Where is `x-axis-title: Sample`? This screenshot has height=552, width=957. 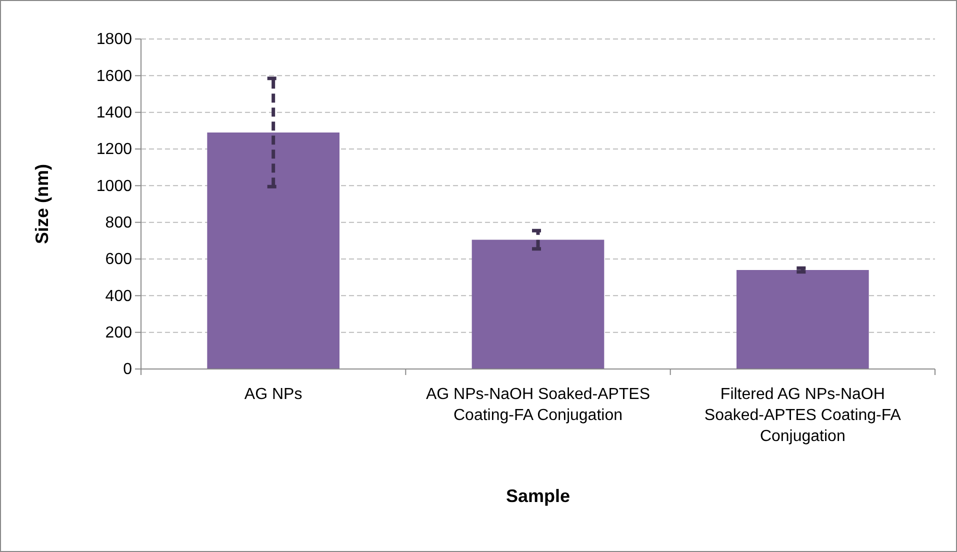
x-axis-title: Sample is located at coordinates (538, 496).